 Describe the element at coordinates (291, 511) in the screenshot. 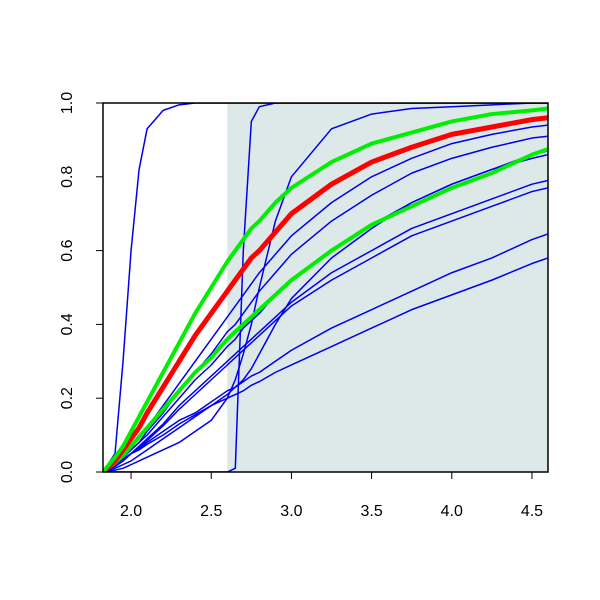

I see `x-tick-label: 3.0` at that location.